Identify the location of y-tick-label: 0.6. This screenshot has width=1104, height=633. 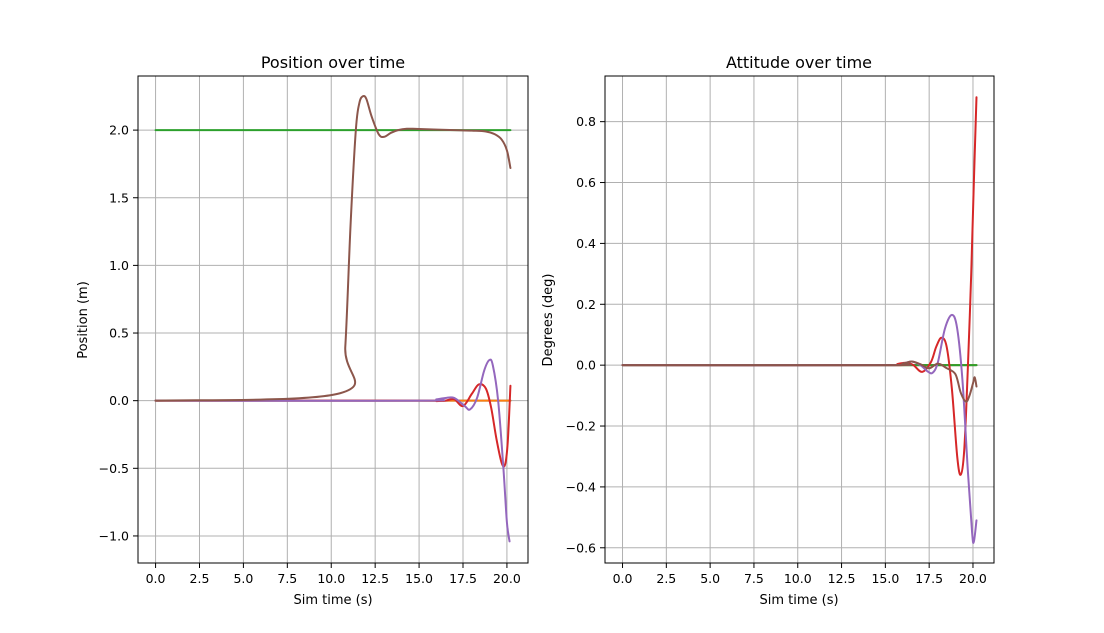
(586, 182).